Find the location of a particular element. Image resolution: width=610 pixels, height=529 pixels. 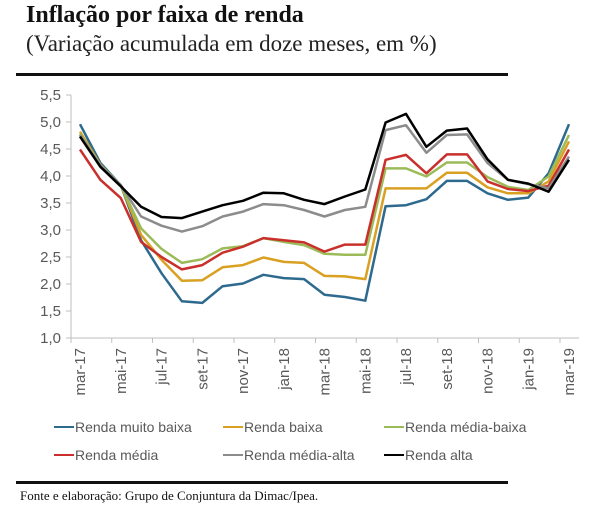

legend-item-renda-media: Renda média is located at coordinates (106, 455).